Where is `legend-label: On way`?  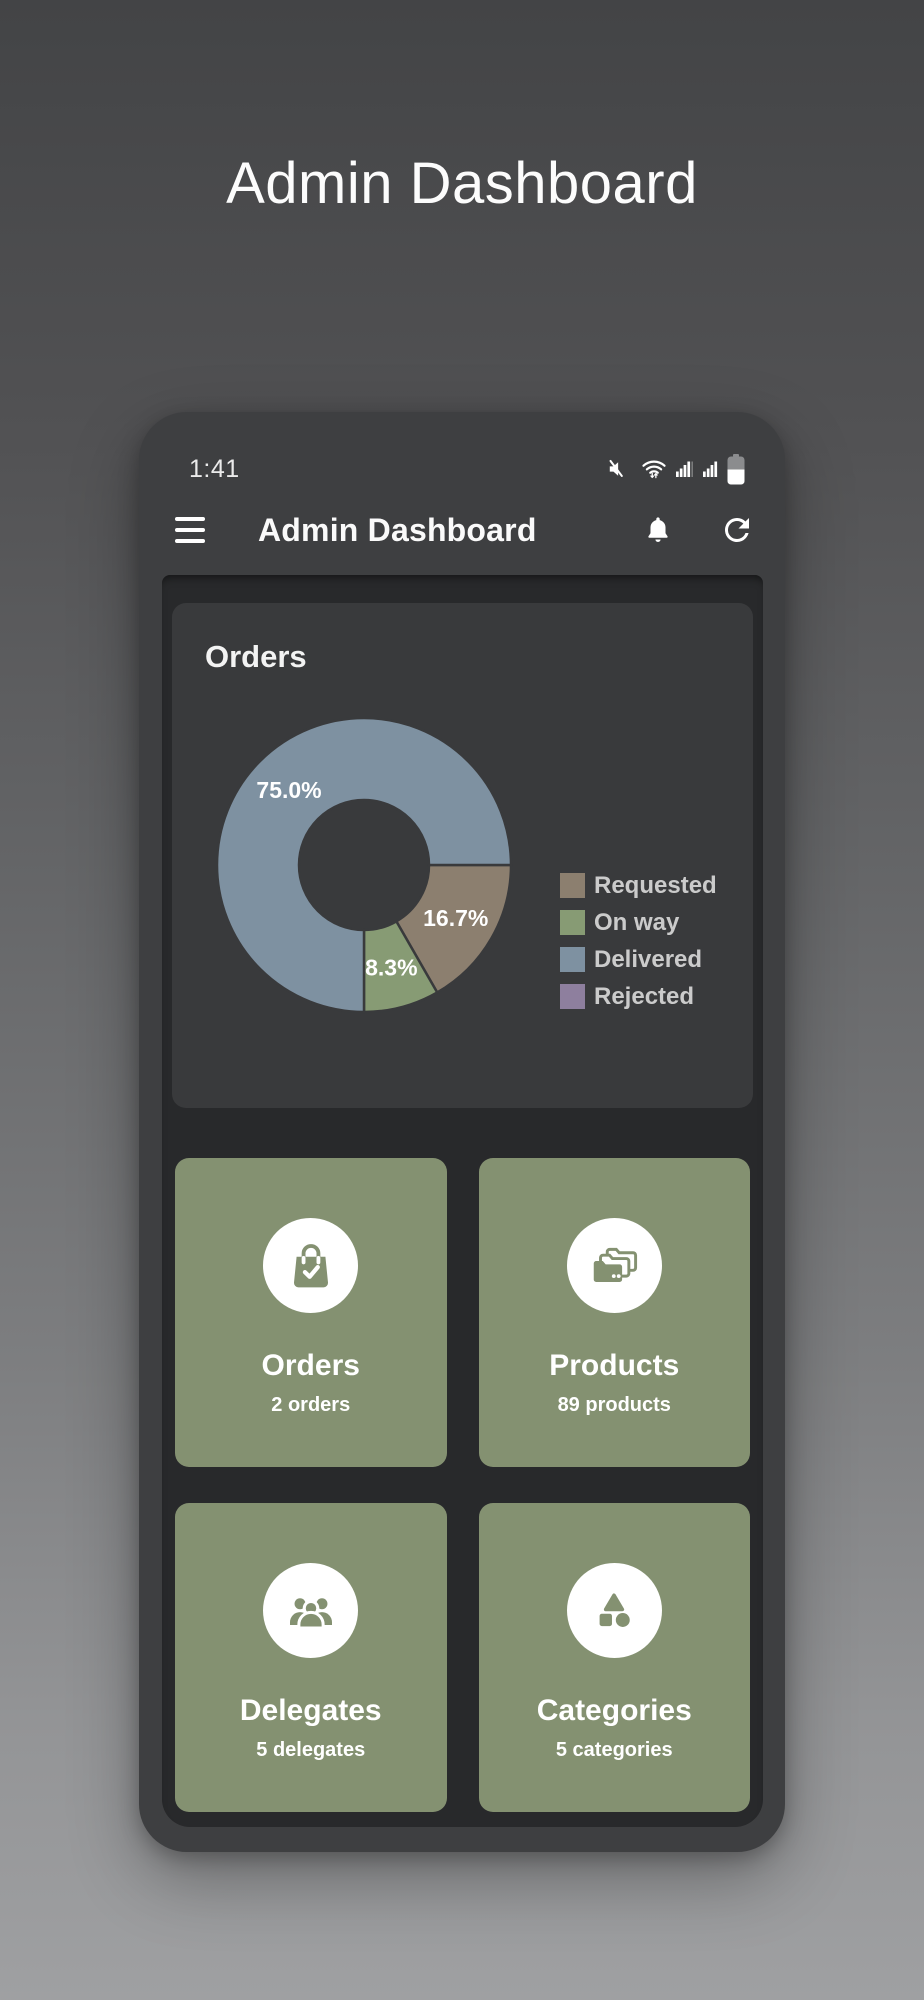
legend-label: On way is located at coordinates (637, 922).